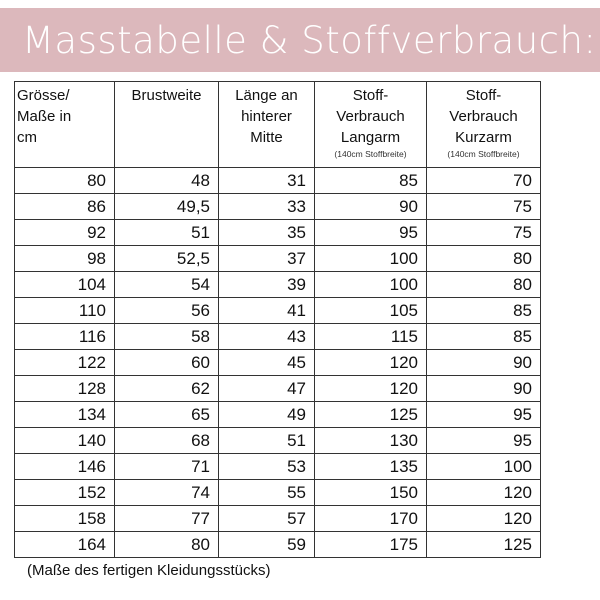 The image size is (600, 600). Describe the element at coordinates (149, 570) in the screenshot. I see `footnote: (Maße des fertigen Kleidungsstücks)` at that location.